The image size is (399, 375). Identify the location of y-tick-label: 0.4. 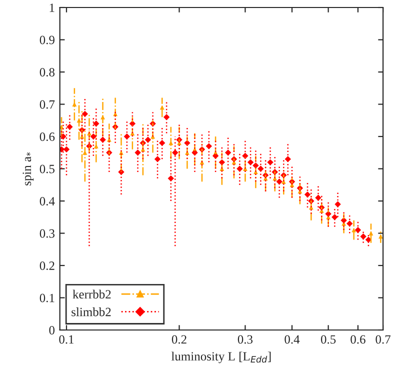
(47, 201).